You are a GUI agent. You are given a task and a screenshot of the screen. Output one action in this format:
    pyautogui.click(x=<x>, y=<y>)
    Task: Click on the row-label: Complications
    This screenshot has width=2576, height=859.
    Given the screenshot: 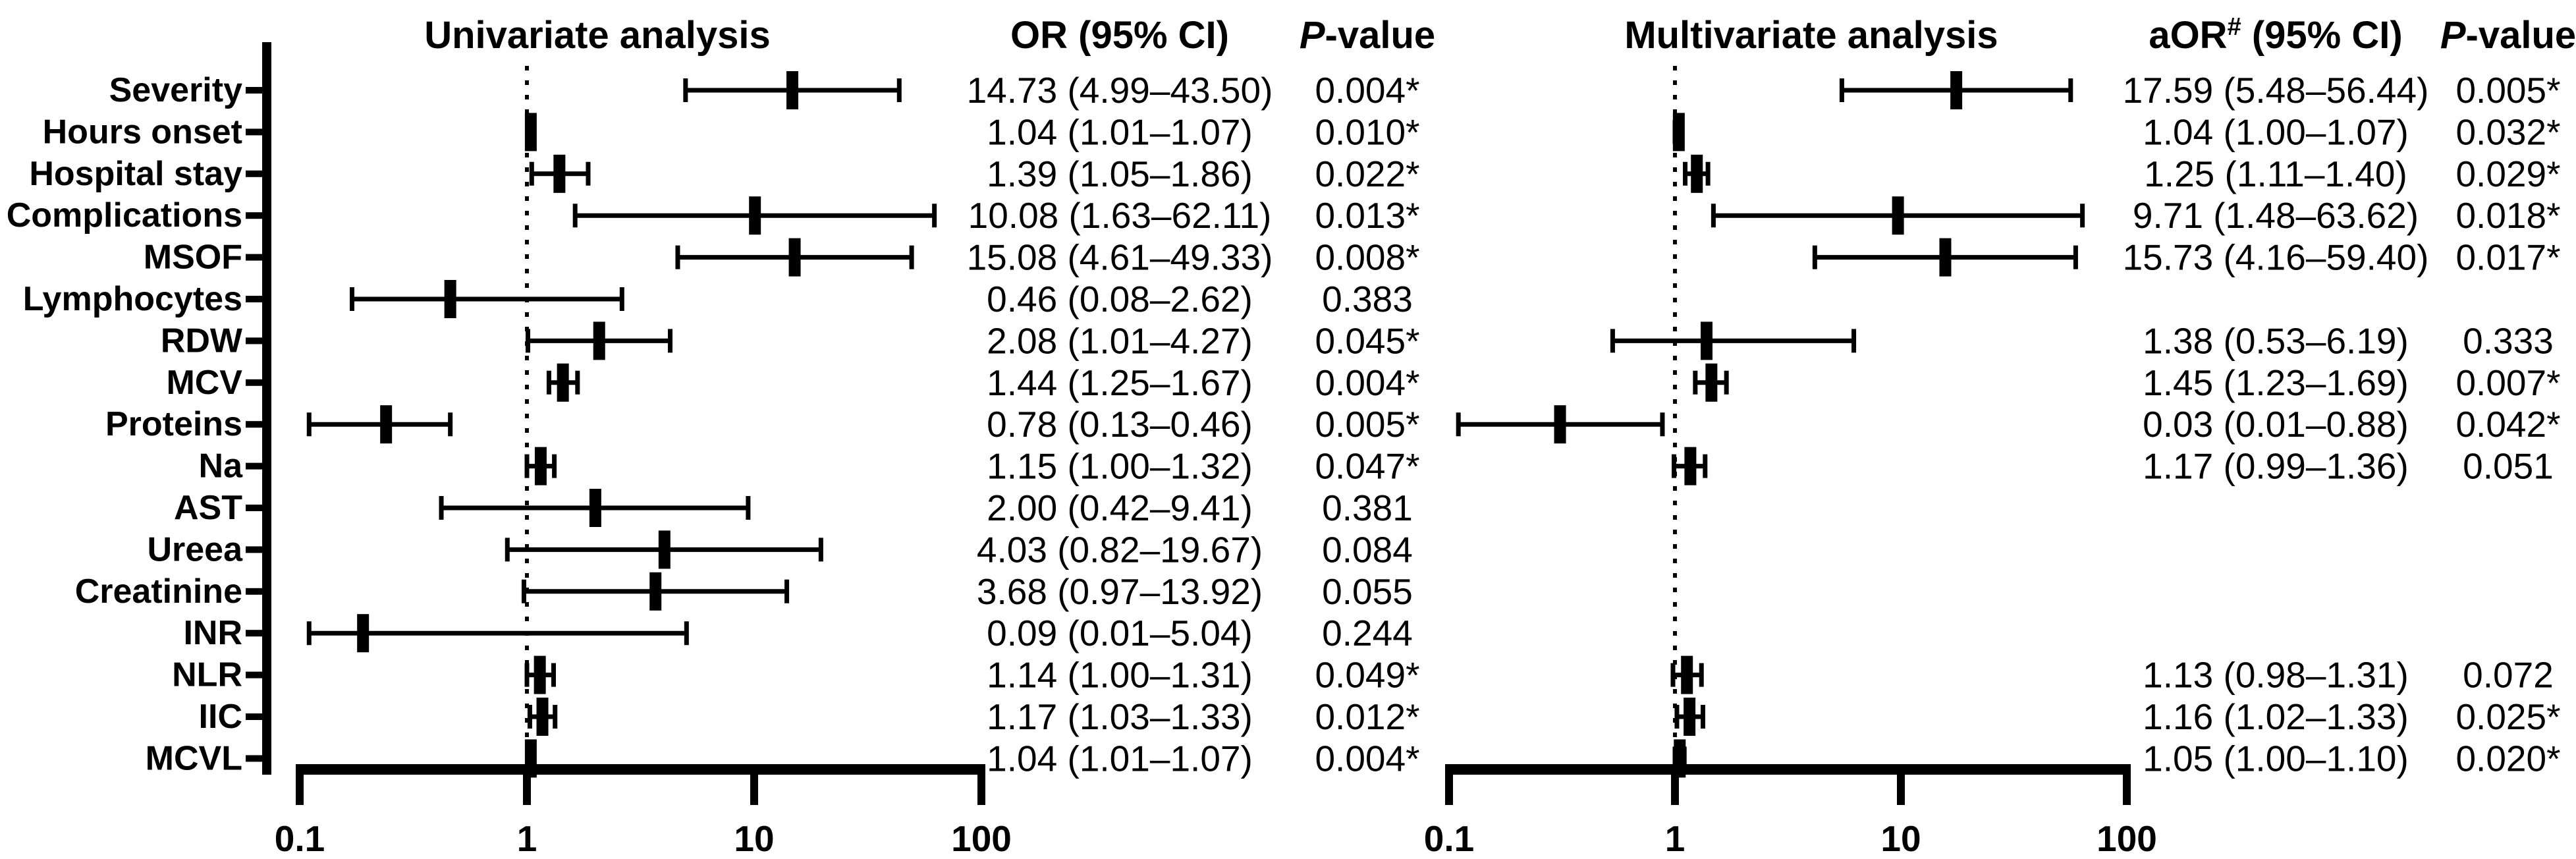 What is the action you would take?
    pyautogui.click(x=124, y=215)
    